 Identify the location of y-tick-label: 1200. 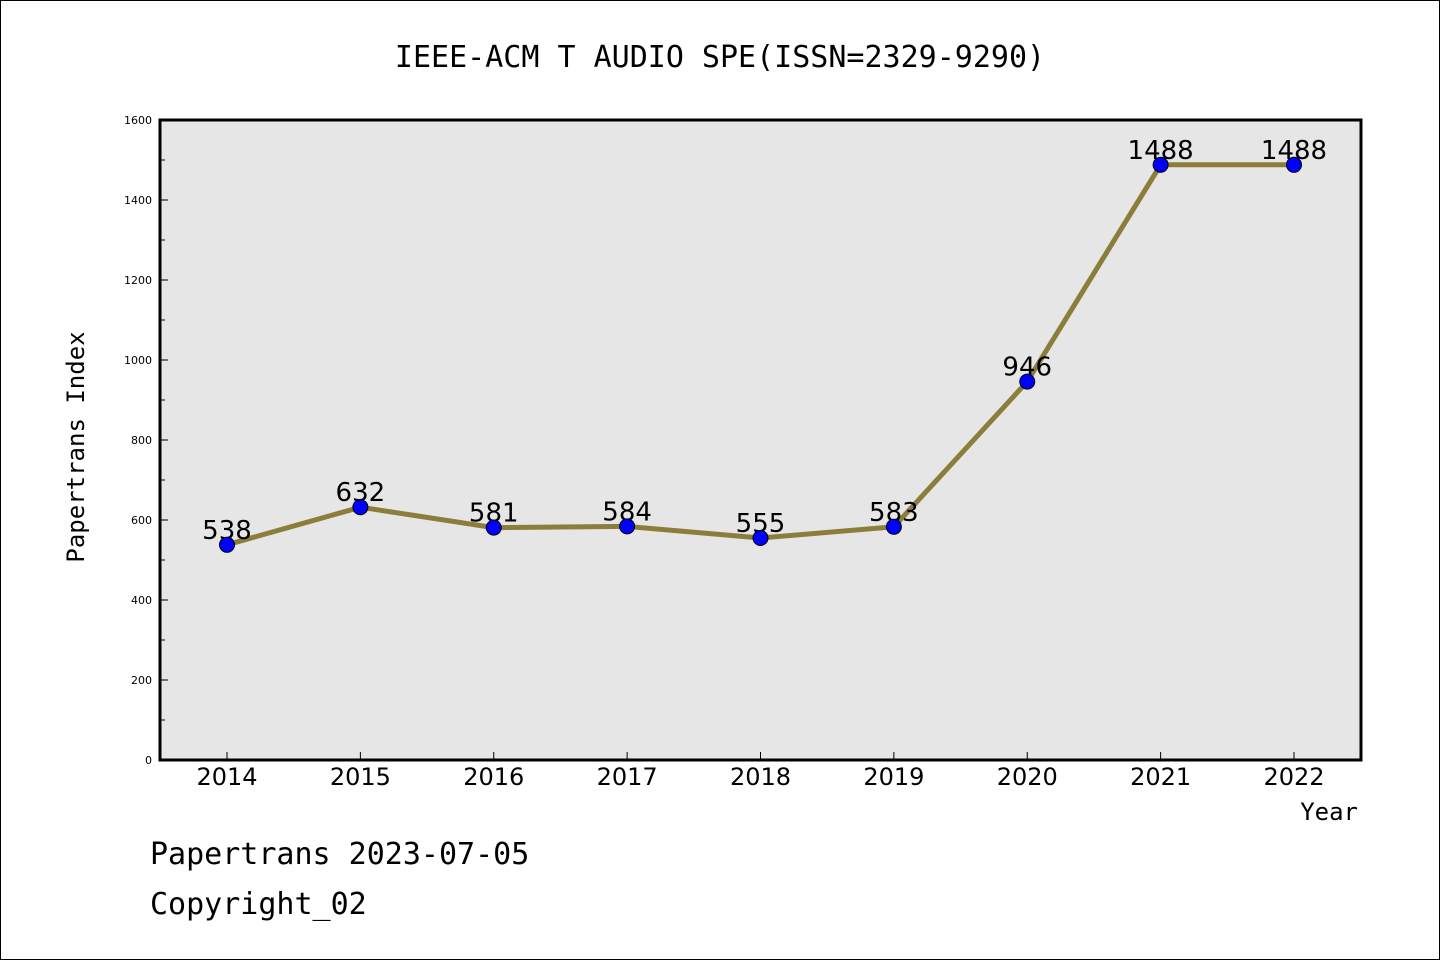
(138, 280).